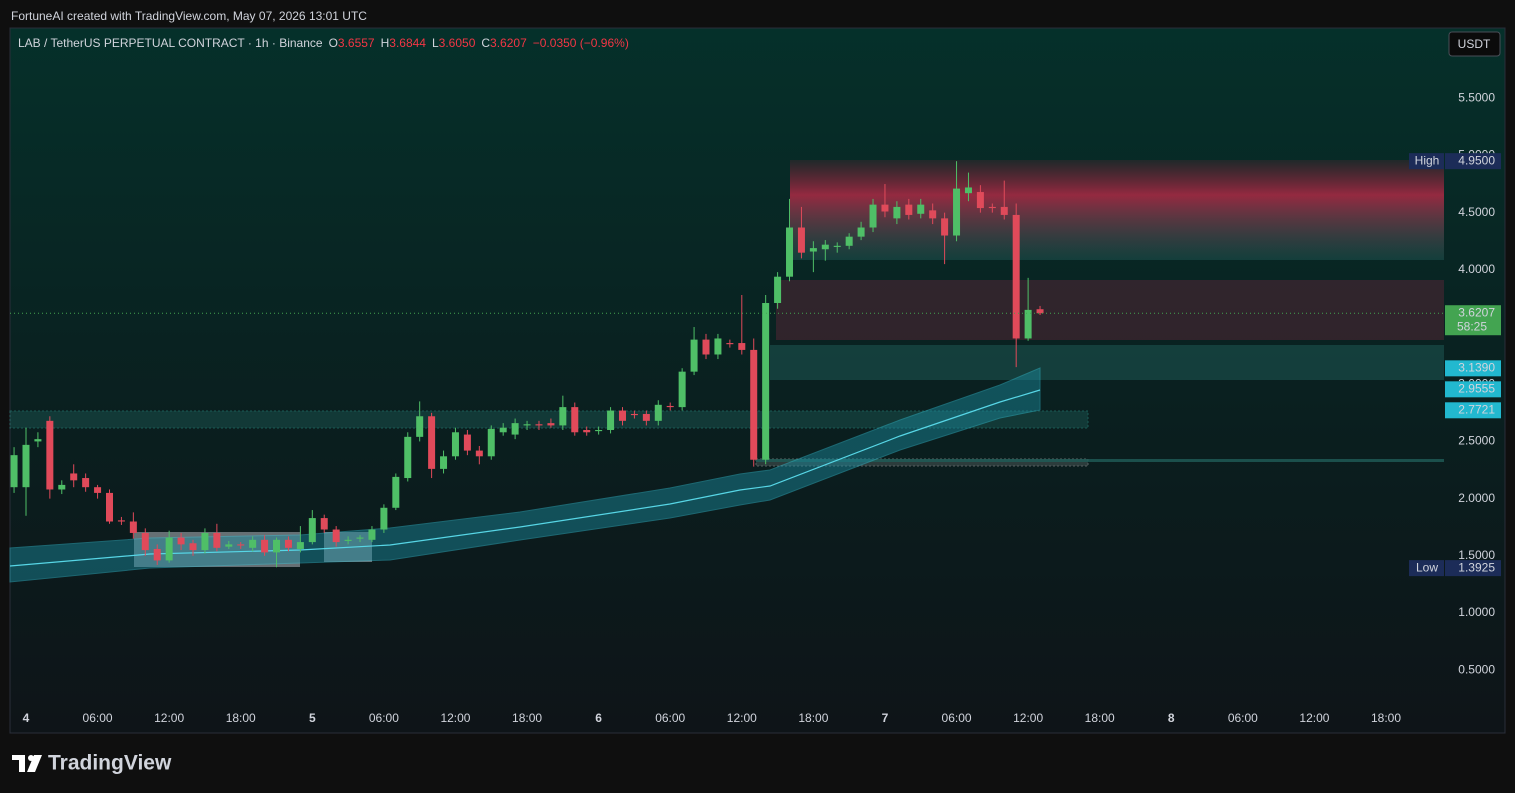  I want to click on x-tick-label: 5, so click(312, 718).